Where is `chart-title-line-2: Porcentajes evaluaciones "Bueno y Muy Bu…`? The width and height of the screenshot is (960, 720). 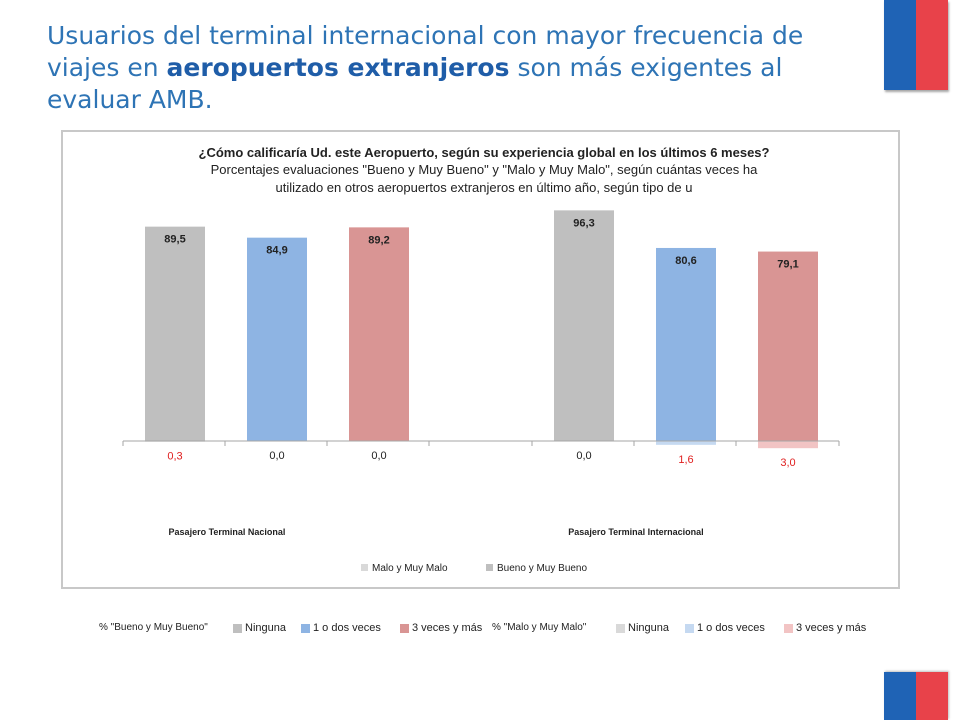 chart-title-line-2: Porcentajes evaluaciones "Bueno y Muy Bu… is located at coordinates (484, 169).